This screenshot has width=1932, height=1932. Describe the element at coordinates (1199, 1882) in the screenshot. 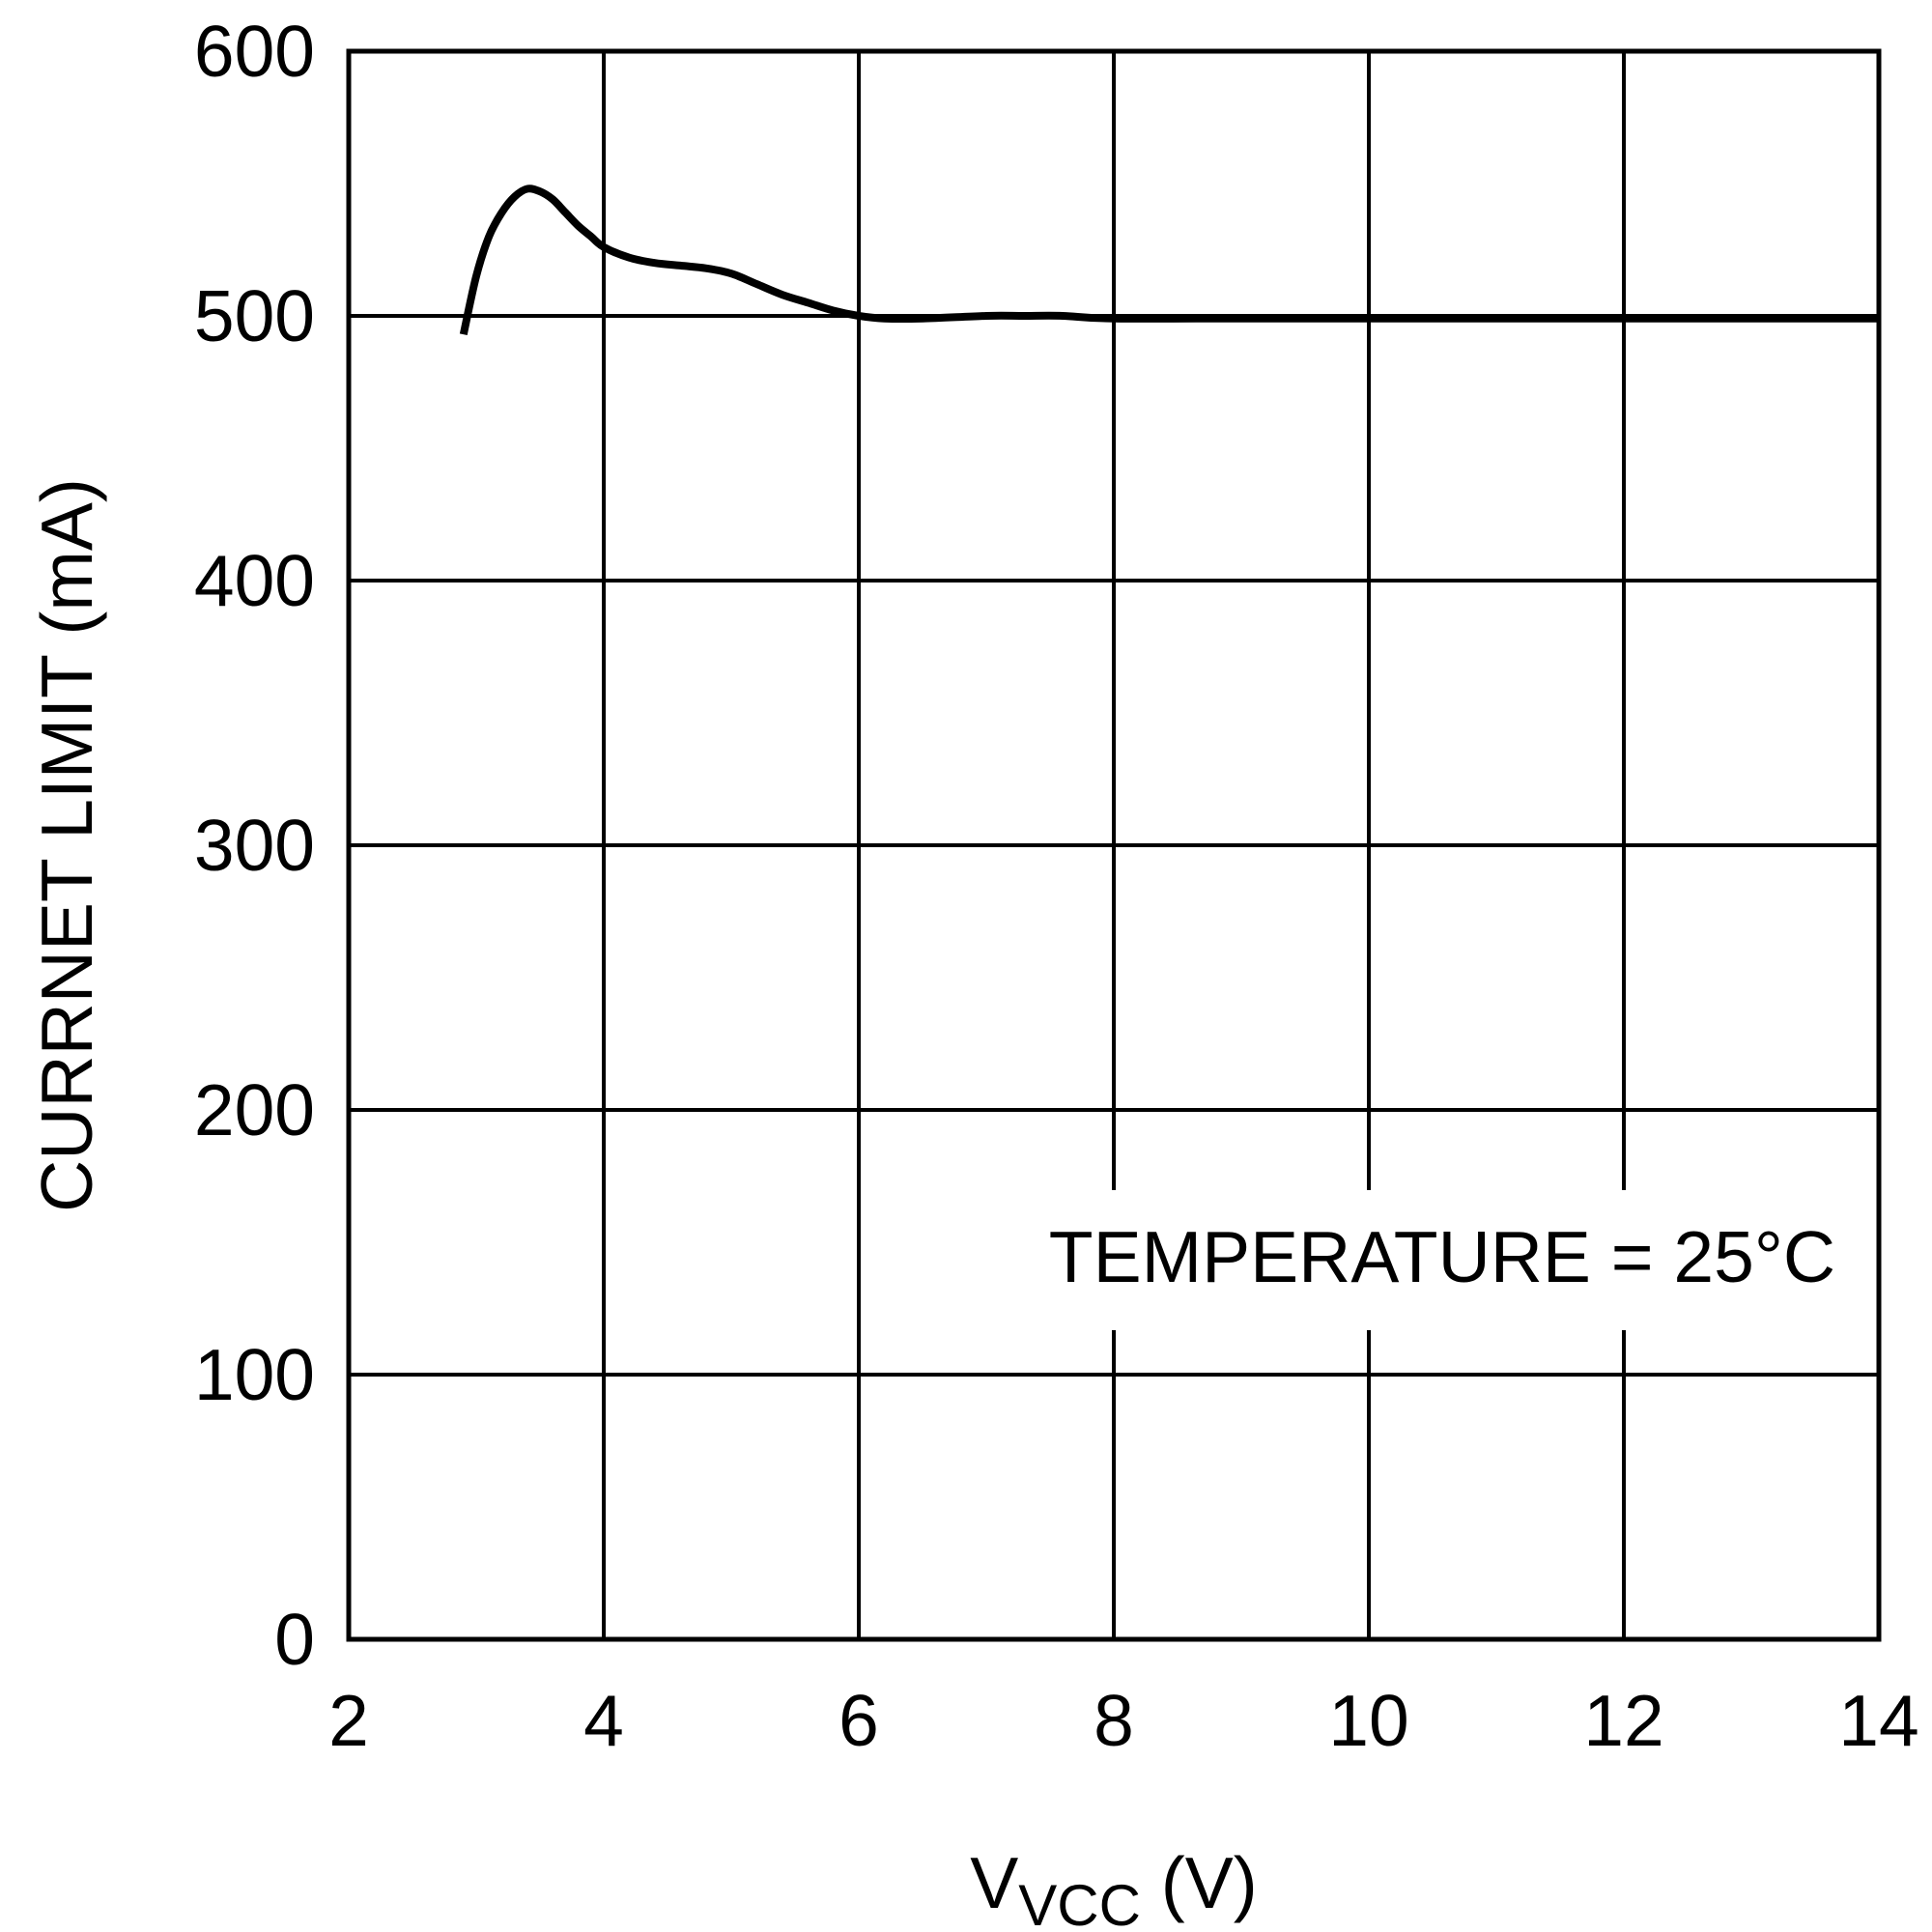

I see `x-axis-label-unit: (V)` at that location.